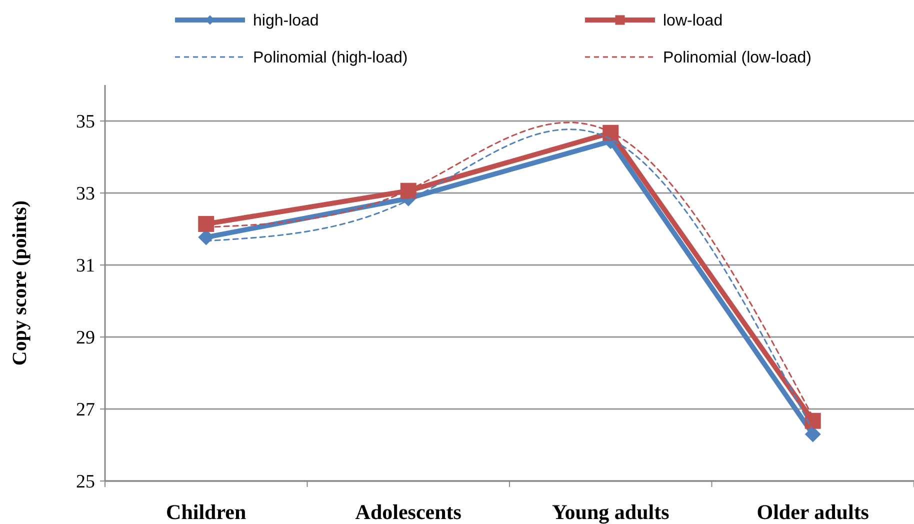  I want to click on y-tick-label: 27, so click(85, 410).